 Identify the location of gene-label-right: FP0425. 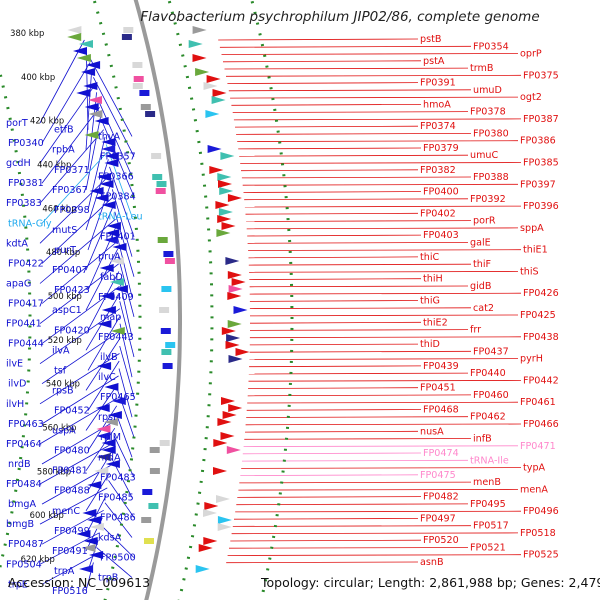
(538, 315).